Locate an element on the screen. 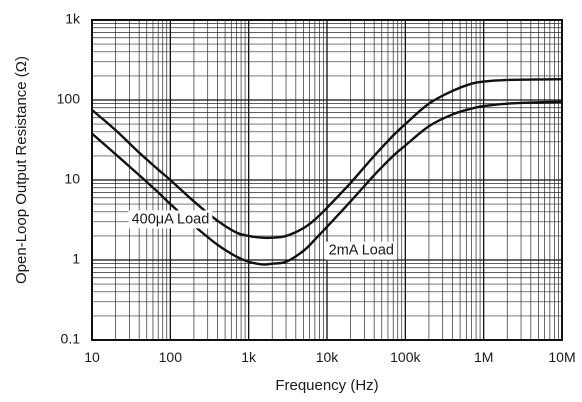 The width and height of the screenshot is (582, 402). x-tick-label: 100 is located at coordinates (171, 357).